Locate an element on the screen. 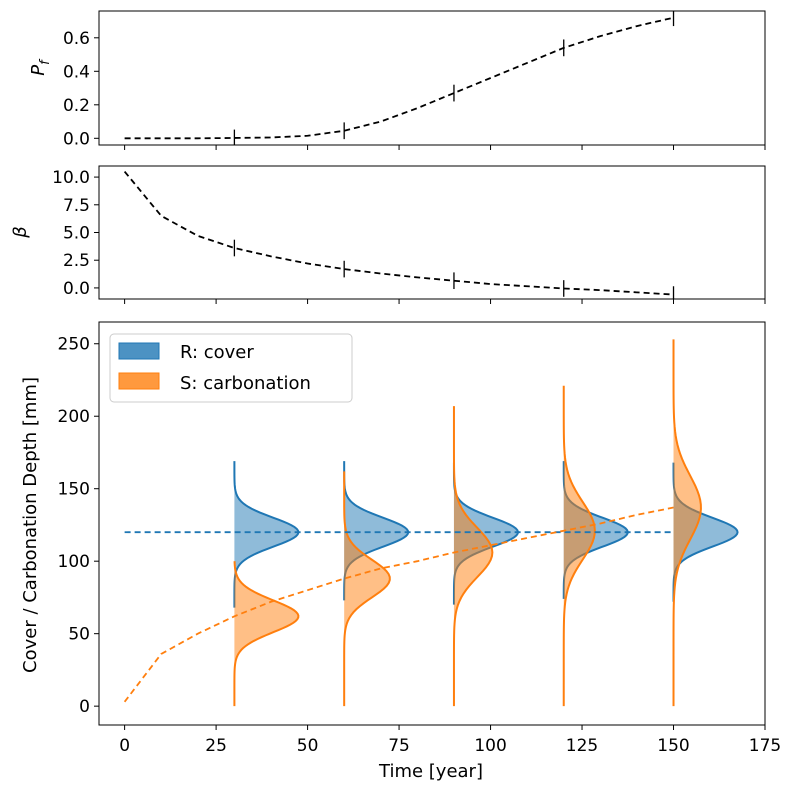 Image resolution: width=789 pixels, height=790 pixels. legend-swatch-cover is located at coordinates (139, 351).